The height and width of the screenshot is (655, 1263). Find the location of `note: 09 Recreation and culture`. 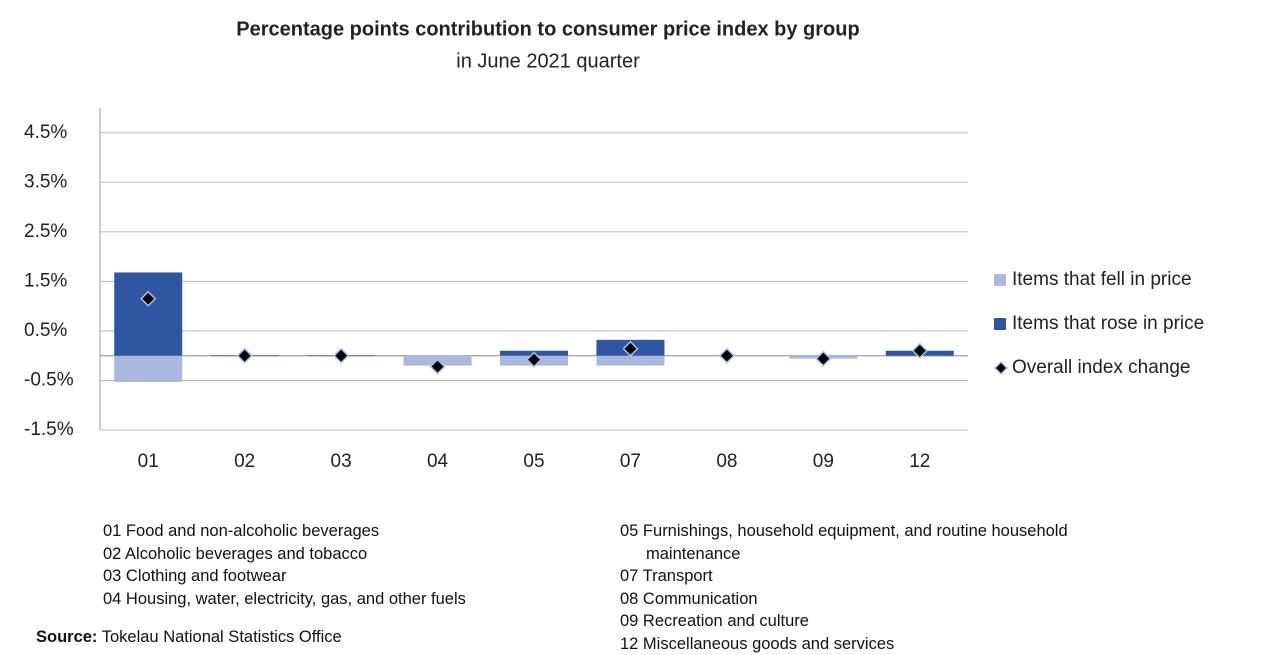

note: 09 Recreation and culture is located at coordinates (883, 621).